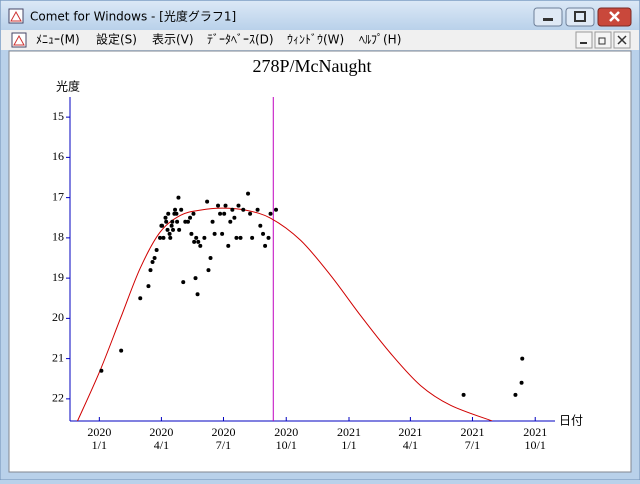 Image resolution: width=640 pixels, height=484 pixels. Describe the element at coordinates (58, 40) in the screenshot. I see `menu-item: ﾒﾆｭｰ(M)` at that location.